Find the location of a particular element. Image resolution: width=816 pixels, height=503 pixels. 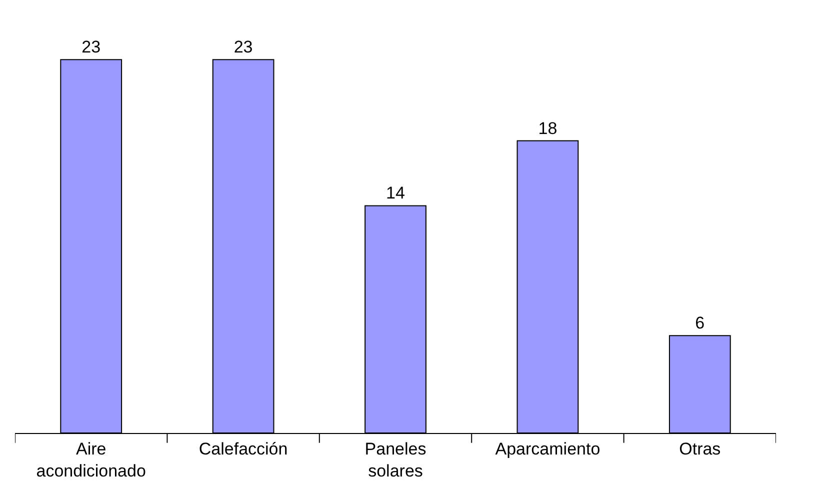

x-tick-label: Aire acondicionado is located at coordinates (91, 459).